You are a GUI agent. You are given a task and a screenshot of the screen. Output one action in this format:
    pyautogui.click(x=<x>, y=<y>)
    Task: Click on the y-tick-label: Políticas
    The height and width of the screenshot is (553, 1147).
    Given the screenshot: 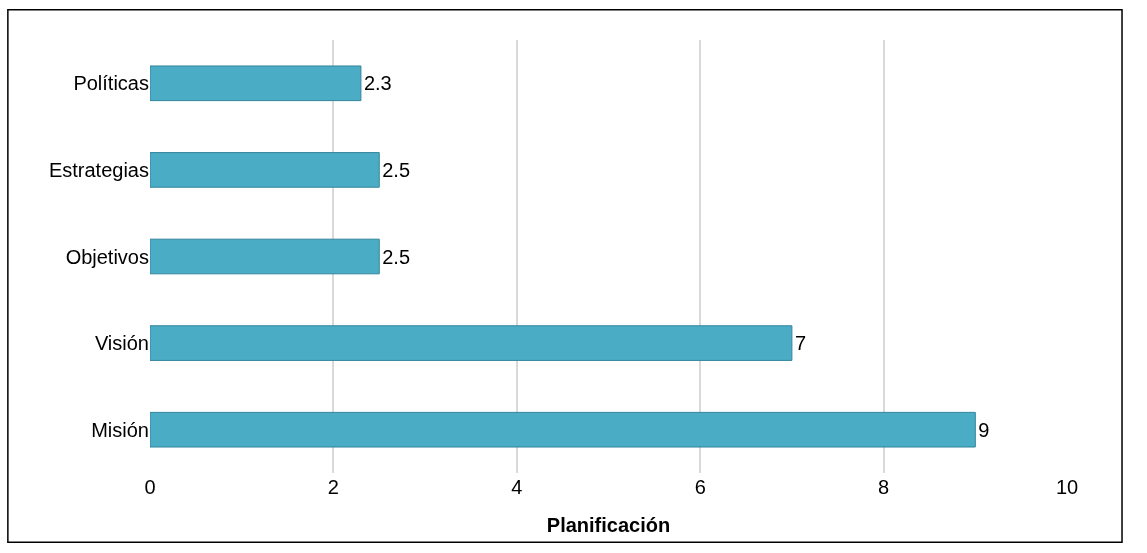 What is the action you would take?
    pyautogui.click(x=111, y=83)
    